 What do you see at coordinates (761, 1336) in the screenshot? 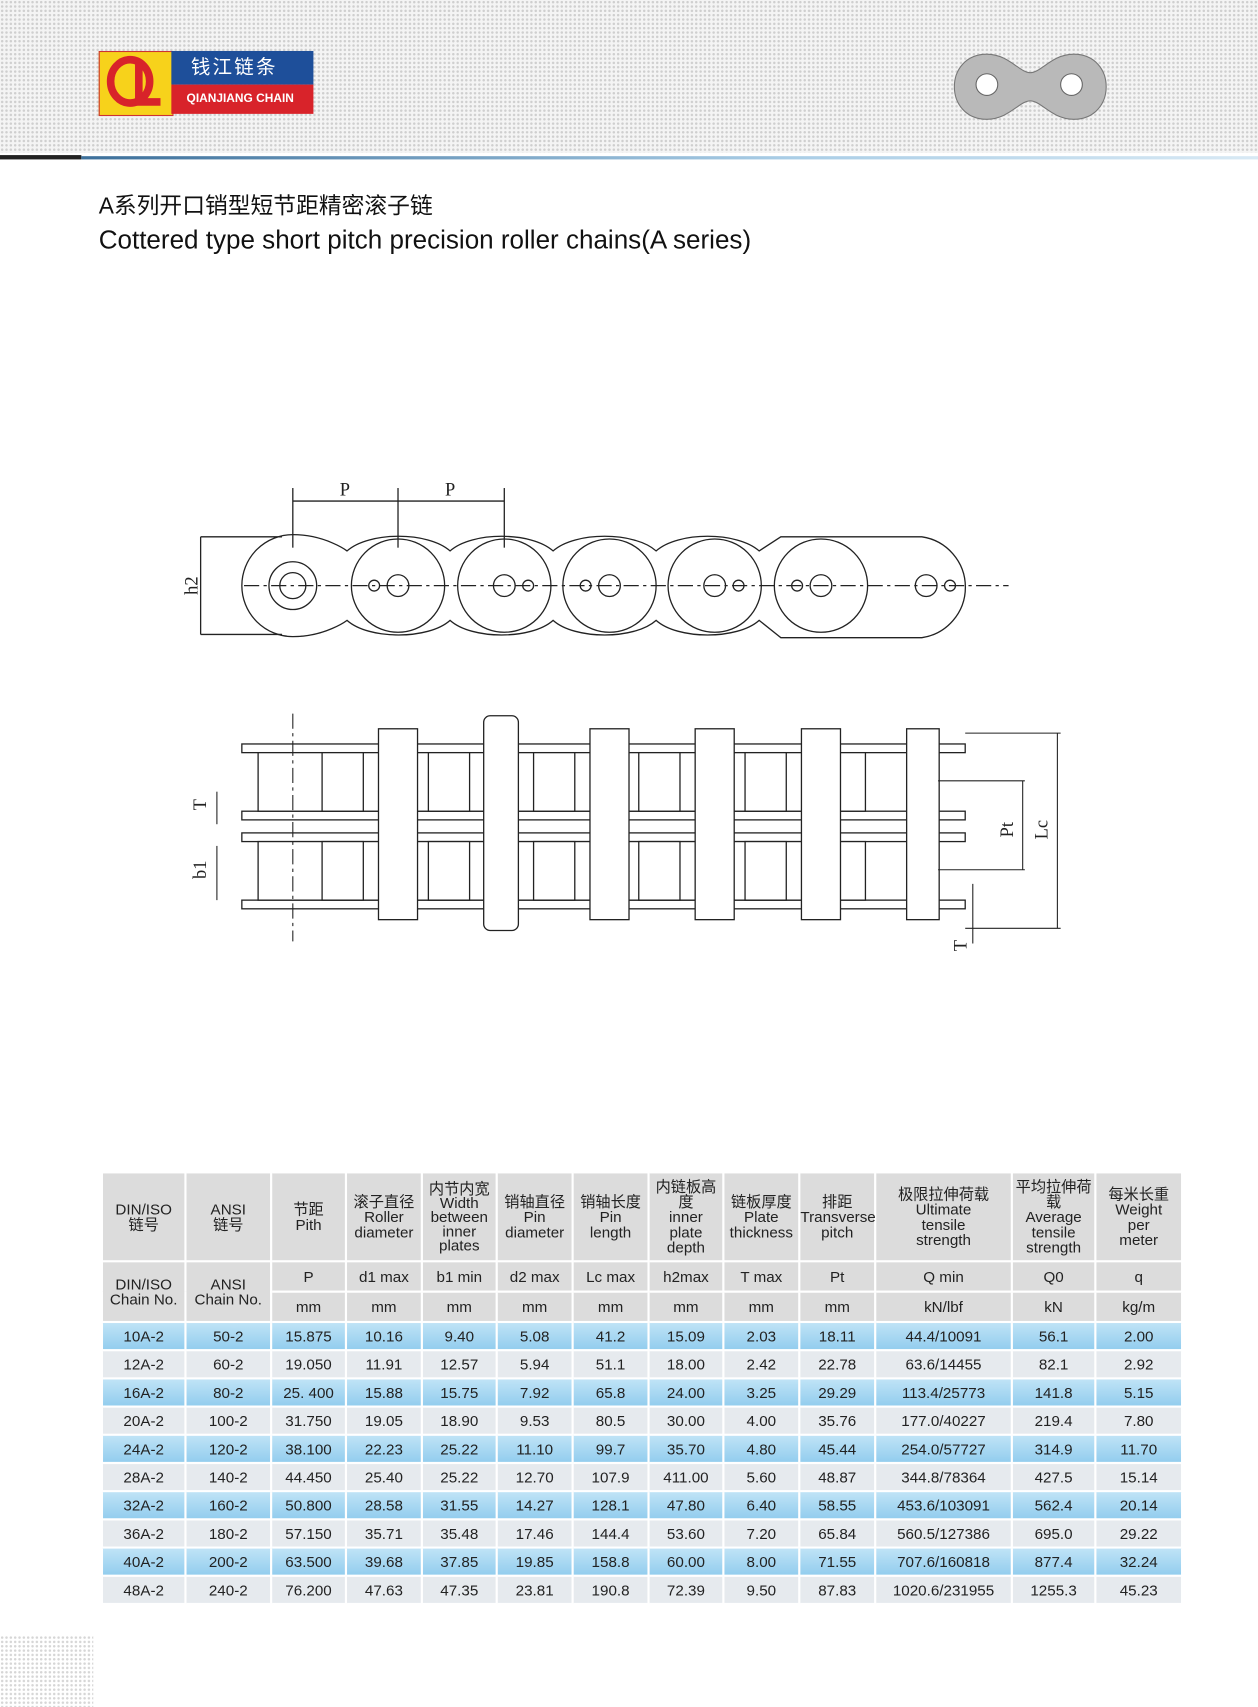
I see `data-cell: 2.03` at bounding box center [761, 1336].